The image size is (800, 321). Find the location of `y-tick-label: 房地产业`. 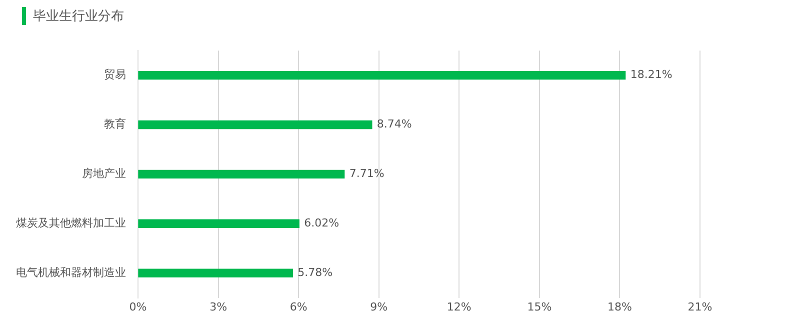

y-tick-label: 房地产业 is located at coordinates (104, 173).